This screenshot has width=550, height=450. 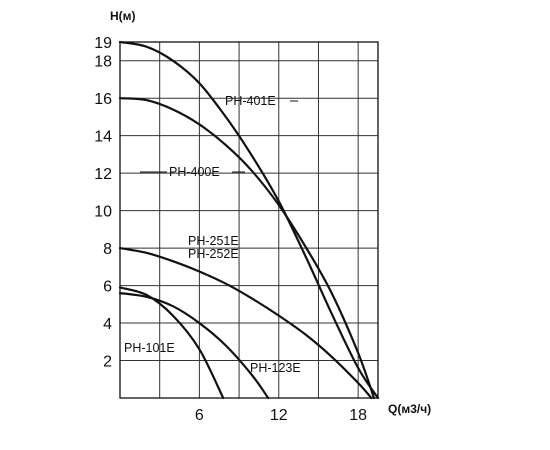 What do you see at coordinates (250, 101) in the screenshot?
I see `curve-label-ph-401e: PH-401E` at bounding box center [250, 101].